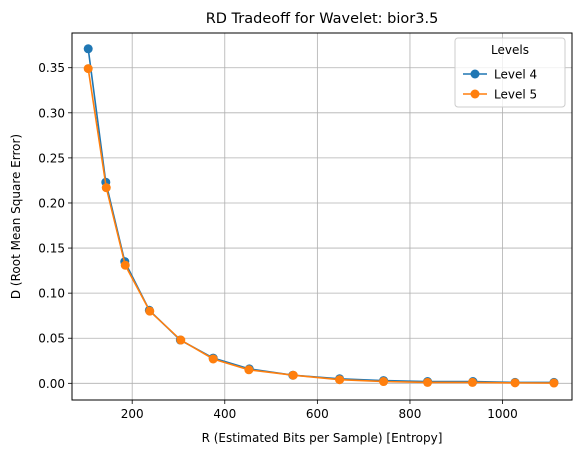 The height and width of the screenshot is (455, 576). I want to click on y-tick-label: 0.05, so click(51, 339).